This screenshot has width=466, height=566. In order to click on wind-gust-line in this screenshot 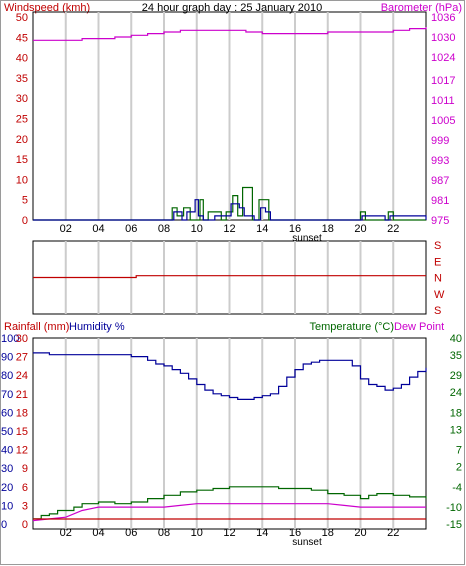, I will do `click(230, 210)`.